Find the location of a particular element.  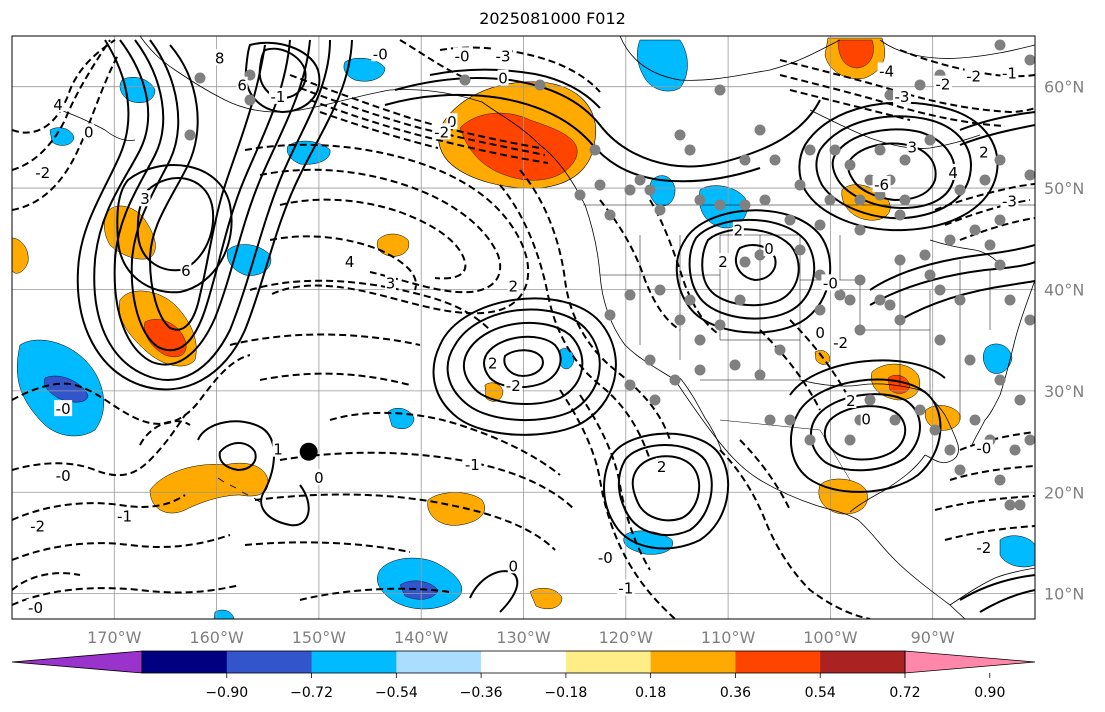

anomaly-negative-gulfak is located at coordinates (308, 152).